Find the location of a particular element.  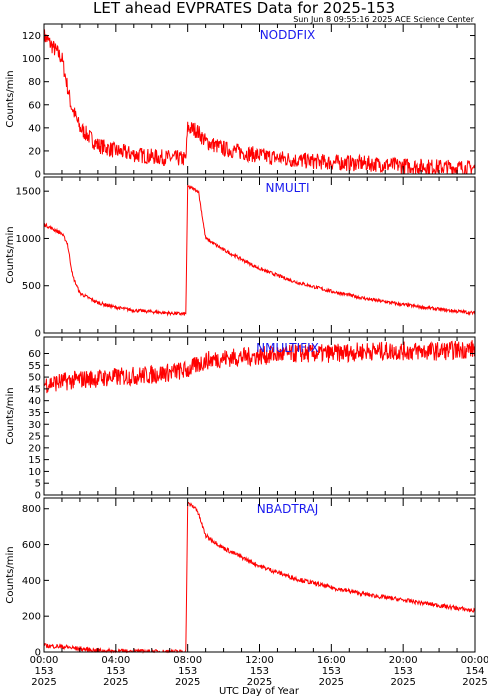

y-tick-label: 1000 is located at coordinates (28, 239).